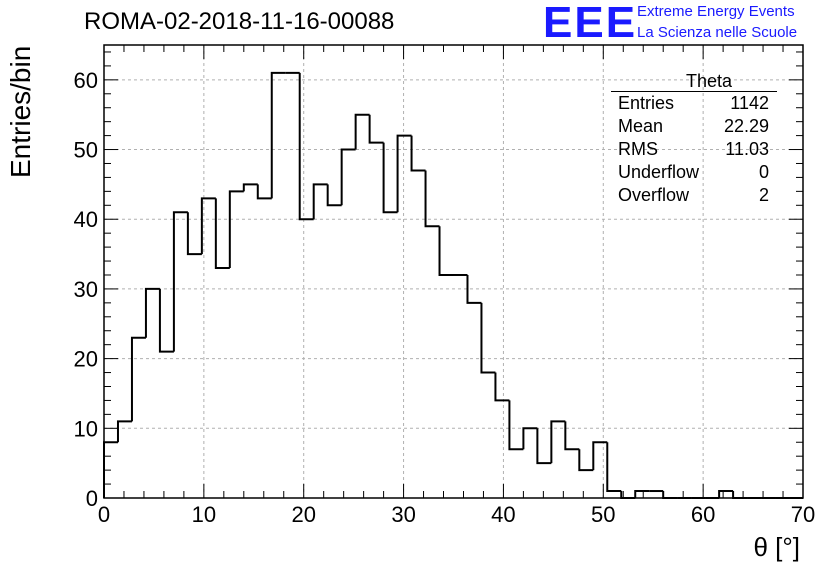  Describe the element at coordinates (503, 514) in the screenshot. I see `x-tick-label: 40` at that location.